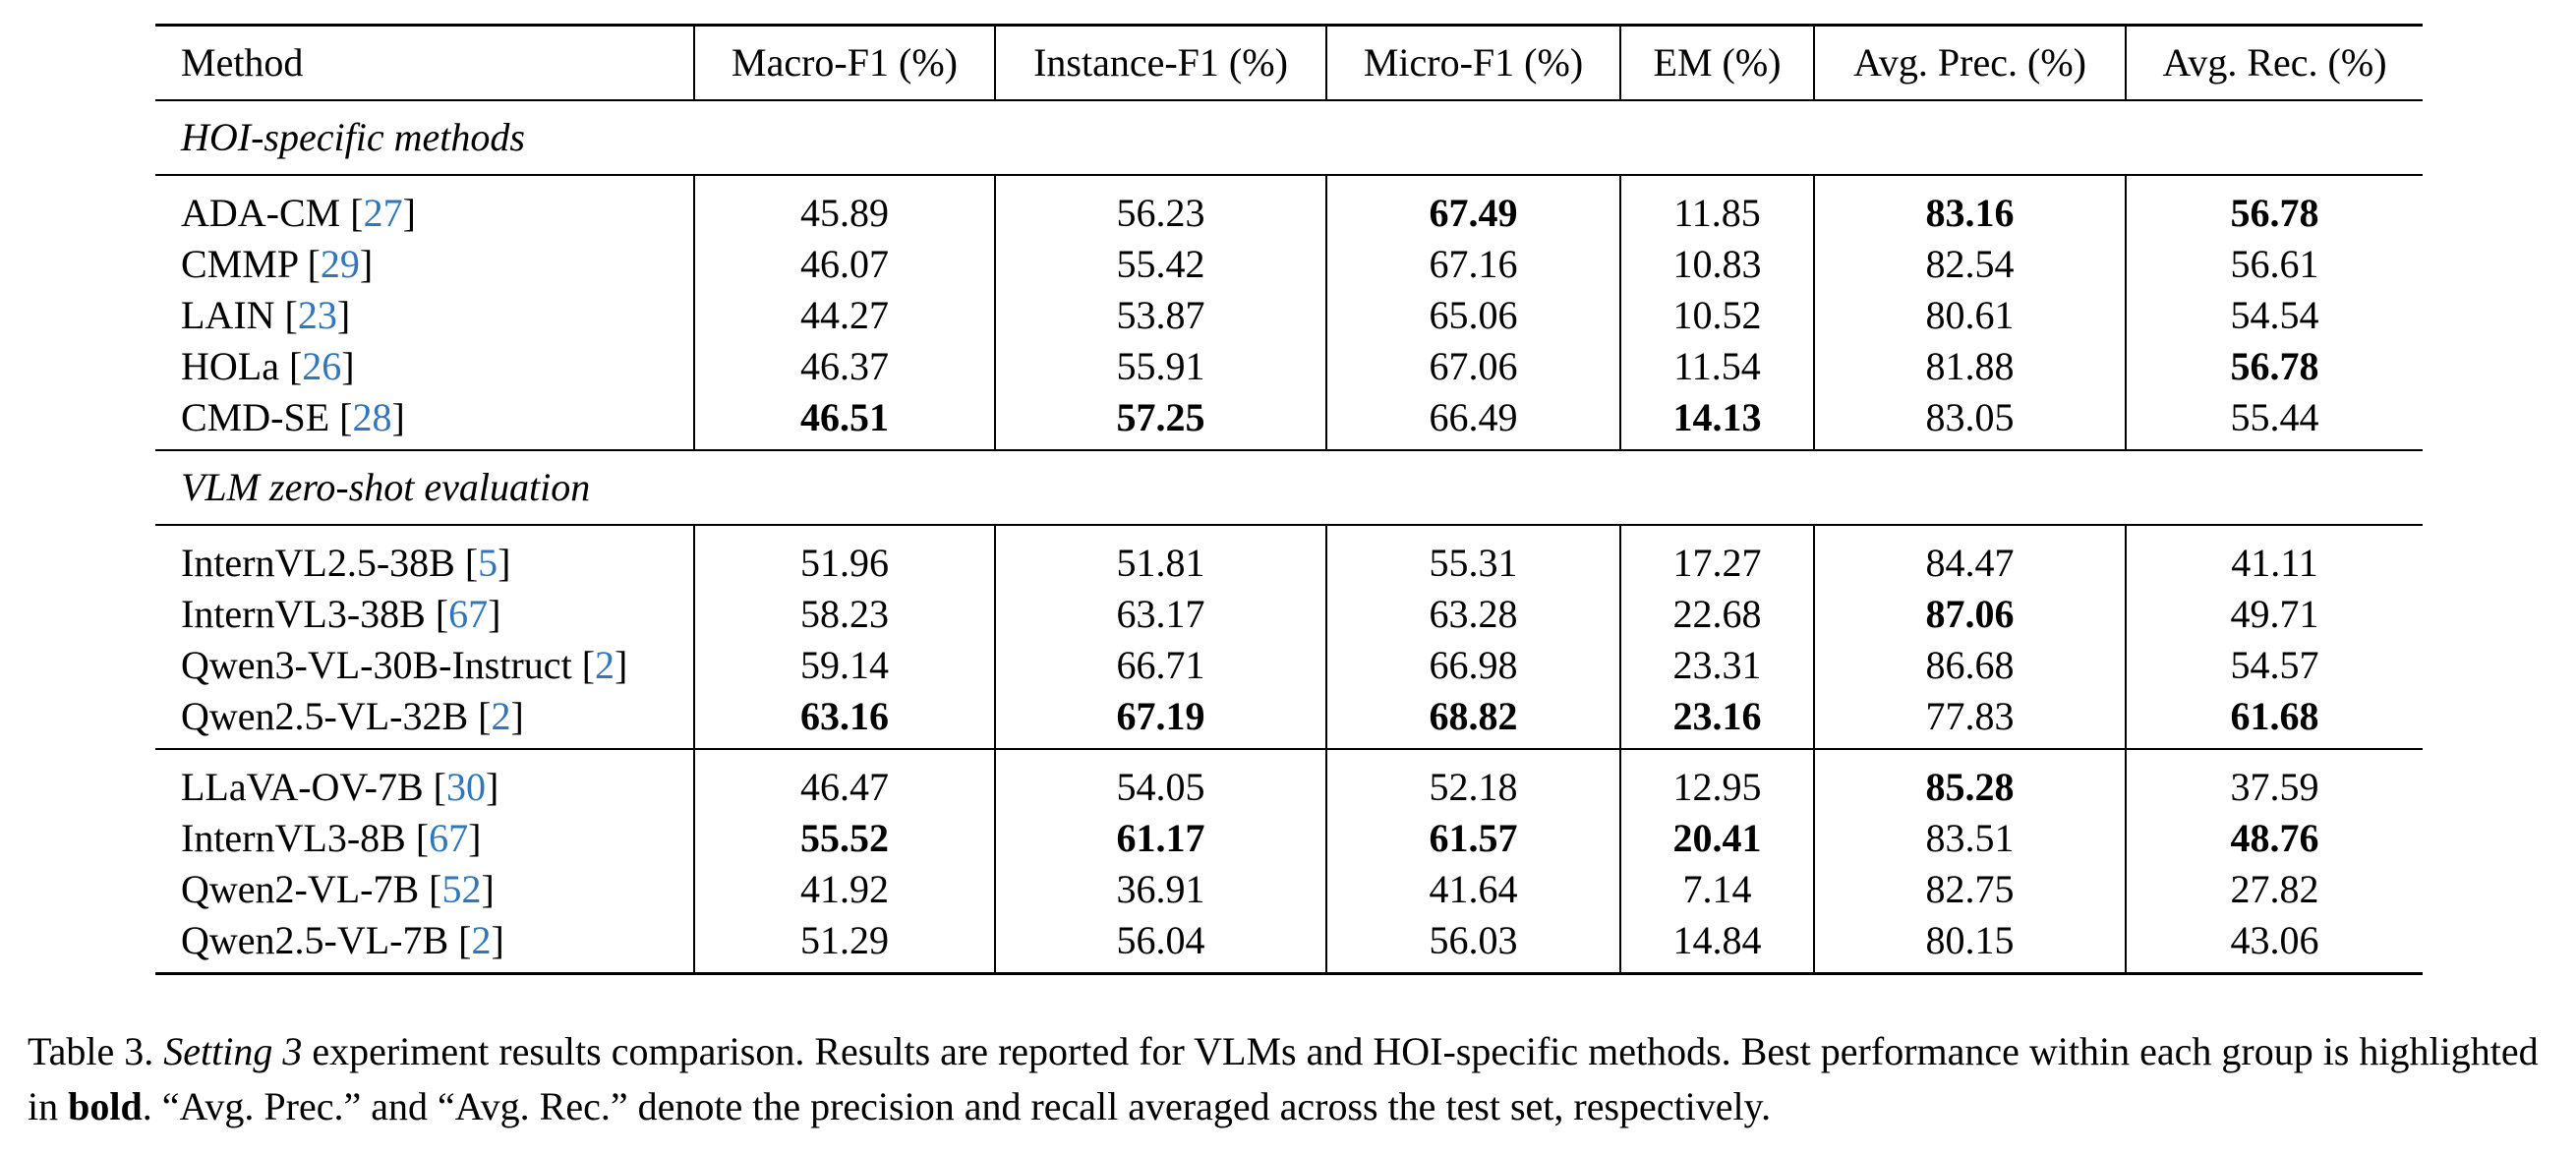 Image resolution: width=2576 pixels, height=1154 pixels. I want to click on value-text: 51.81, so click(1160, 563).